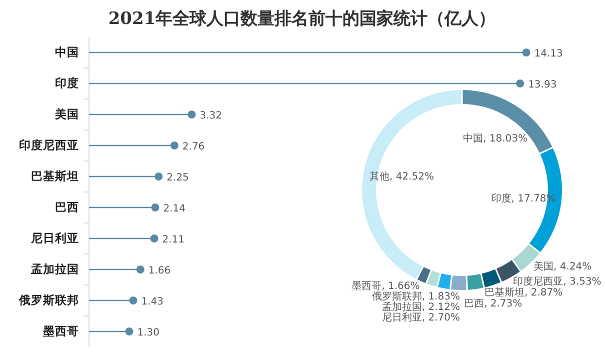 Image resolution: width=605 pixels, height=364 pixels. Describe the element at coordinates (402, 318) in the screenshot. I see `slice-label: 尼日利亚` at that location.